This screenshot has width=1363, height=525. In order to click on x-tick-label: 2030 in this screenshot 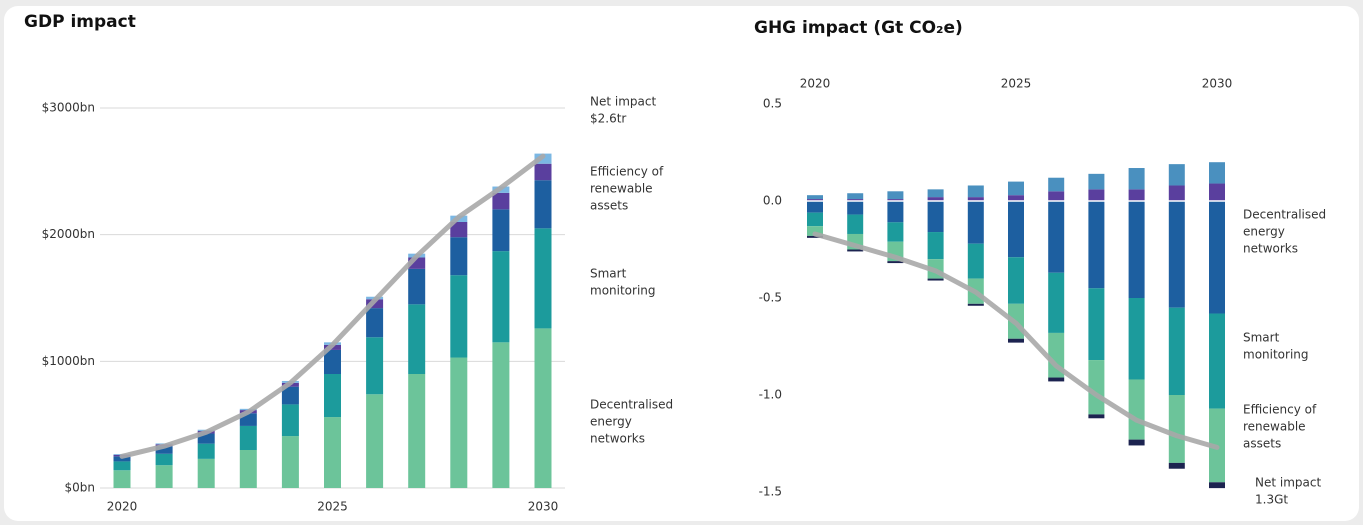, I will do `click(1217, 84)`.